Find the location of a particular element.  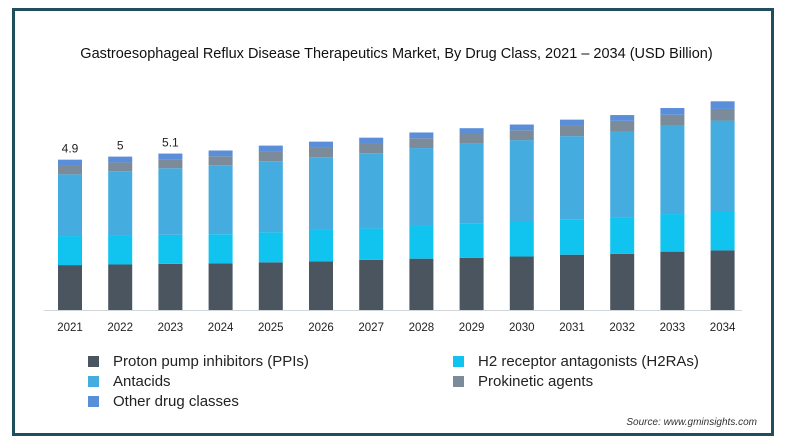

x-tick-label: 2033 is located at coordinates (673, 328).